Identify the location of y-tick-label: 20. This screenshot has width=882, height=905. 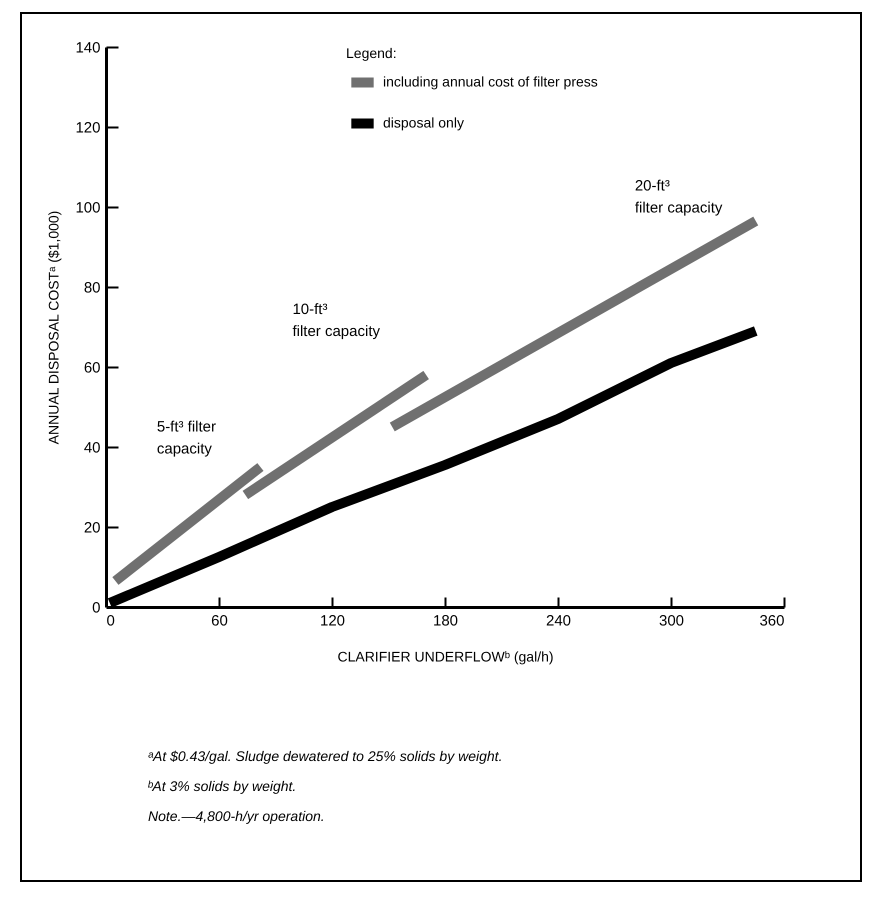
(92, 528).